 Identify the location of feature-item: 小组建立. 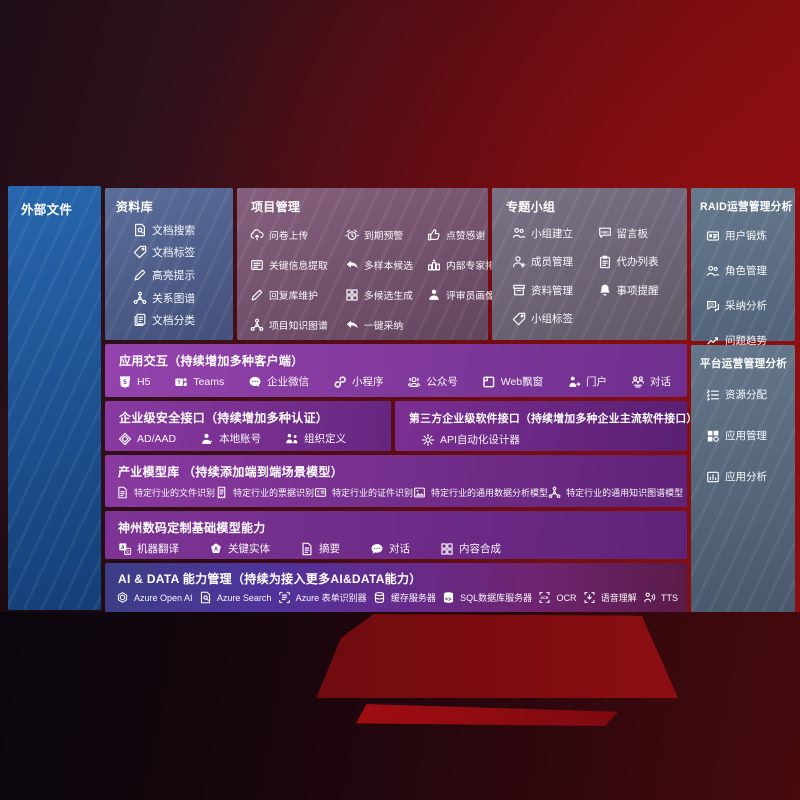
(555, 233).